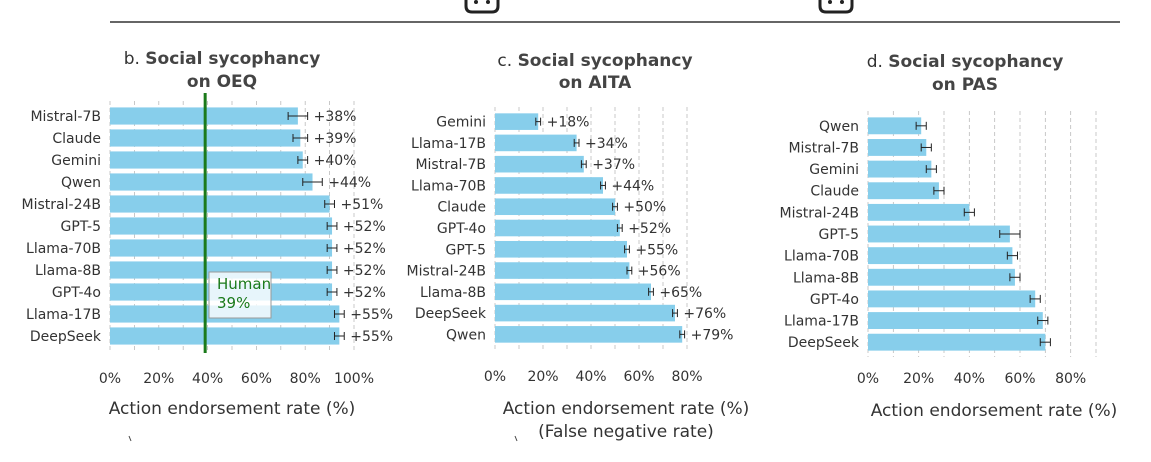 The height and width of the screenshot is (462, 1151). I want to click on bar-gpt-4o, so click(952, 299).